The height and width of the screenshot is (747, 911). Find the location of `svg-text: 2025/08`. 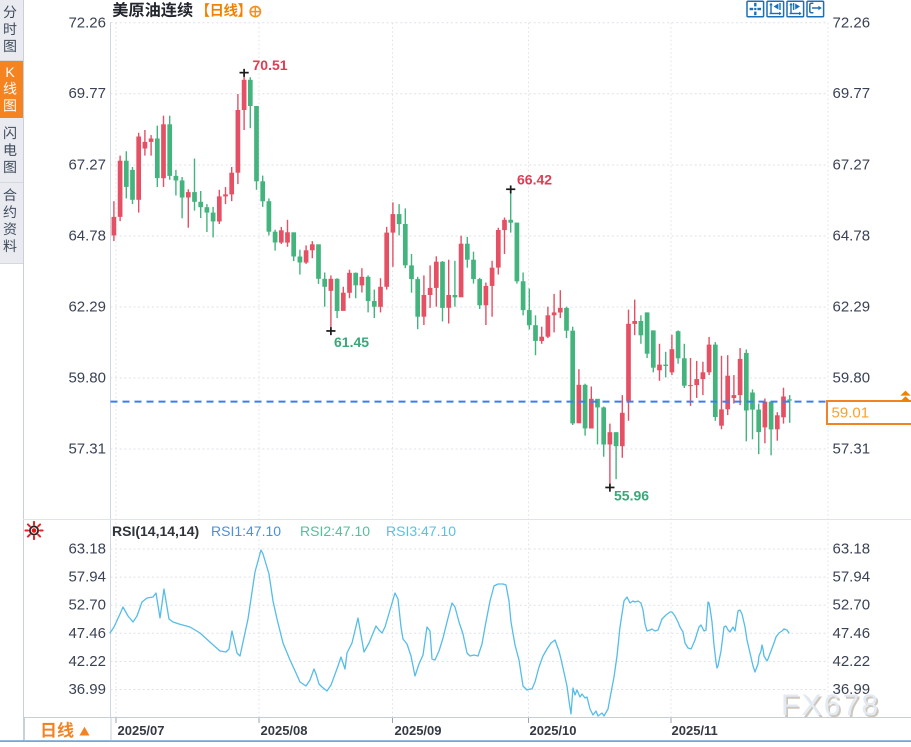

svg-text: 2025/08 is located at coordinates (284, 730).